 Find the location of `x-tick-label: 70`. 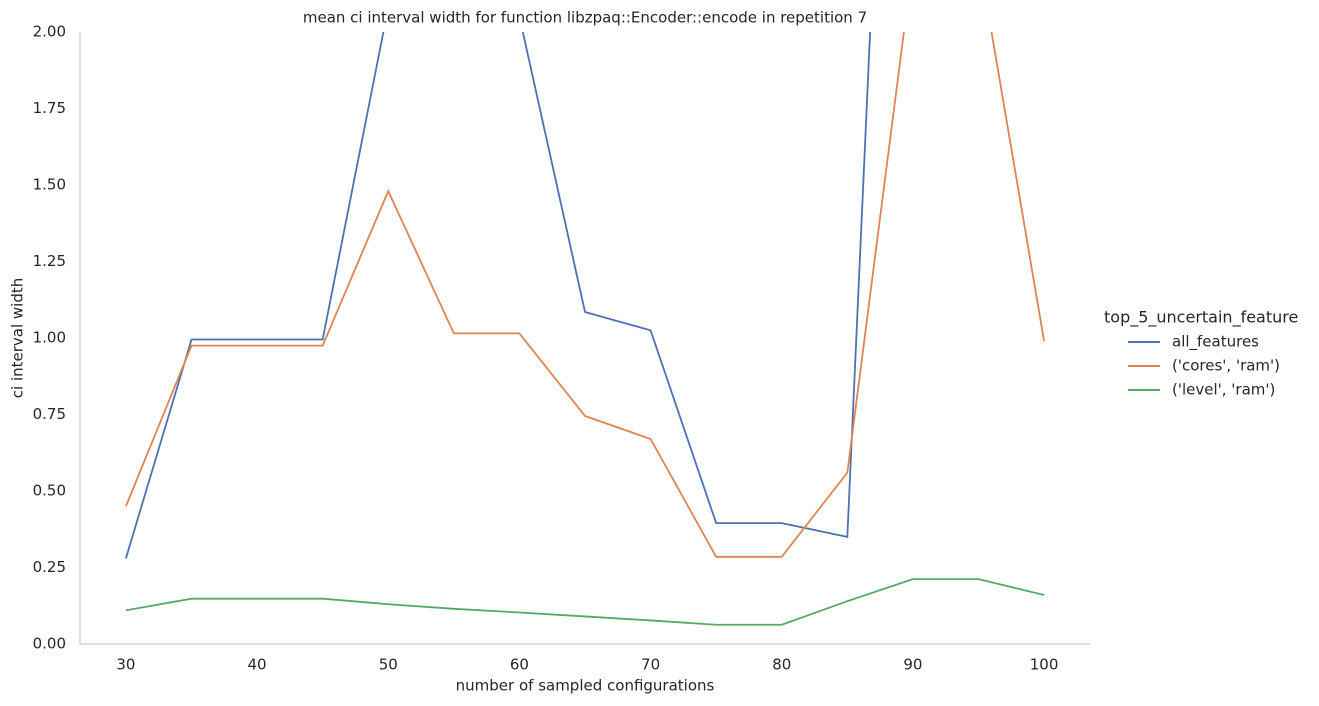

x-tick-label: 70 is located at coordinates (650, 665).